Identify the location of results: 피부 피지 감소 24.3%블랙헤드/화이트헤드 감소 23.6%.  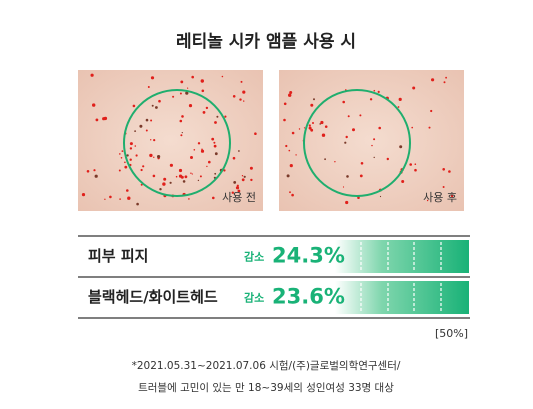
(278, 277).